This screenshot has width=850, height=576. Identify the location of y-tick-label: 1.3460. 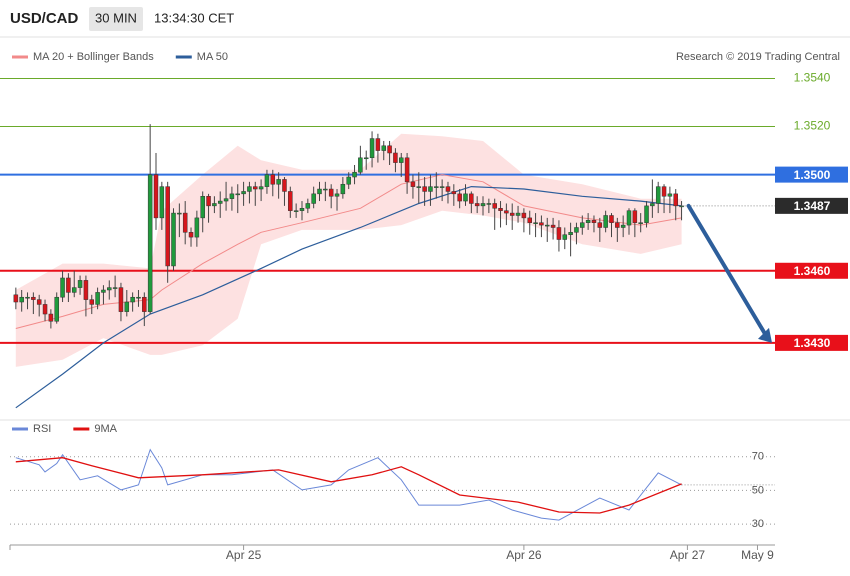
(812, 271).